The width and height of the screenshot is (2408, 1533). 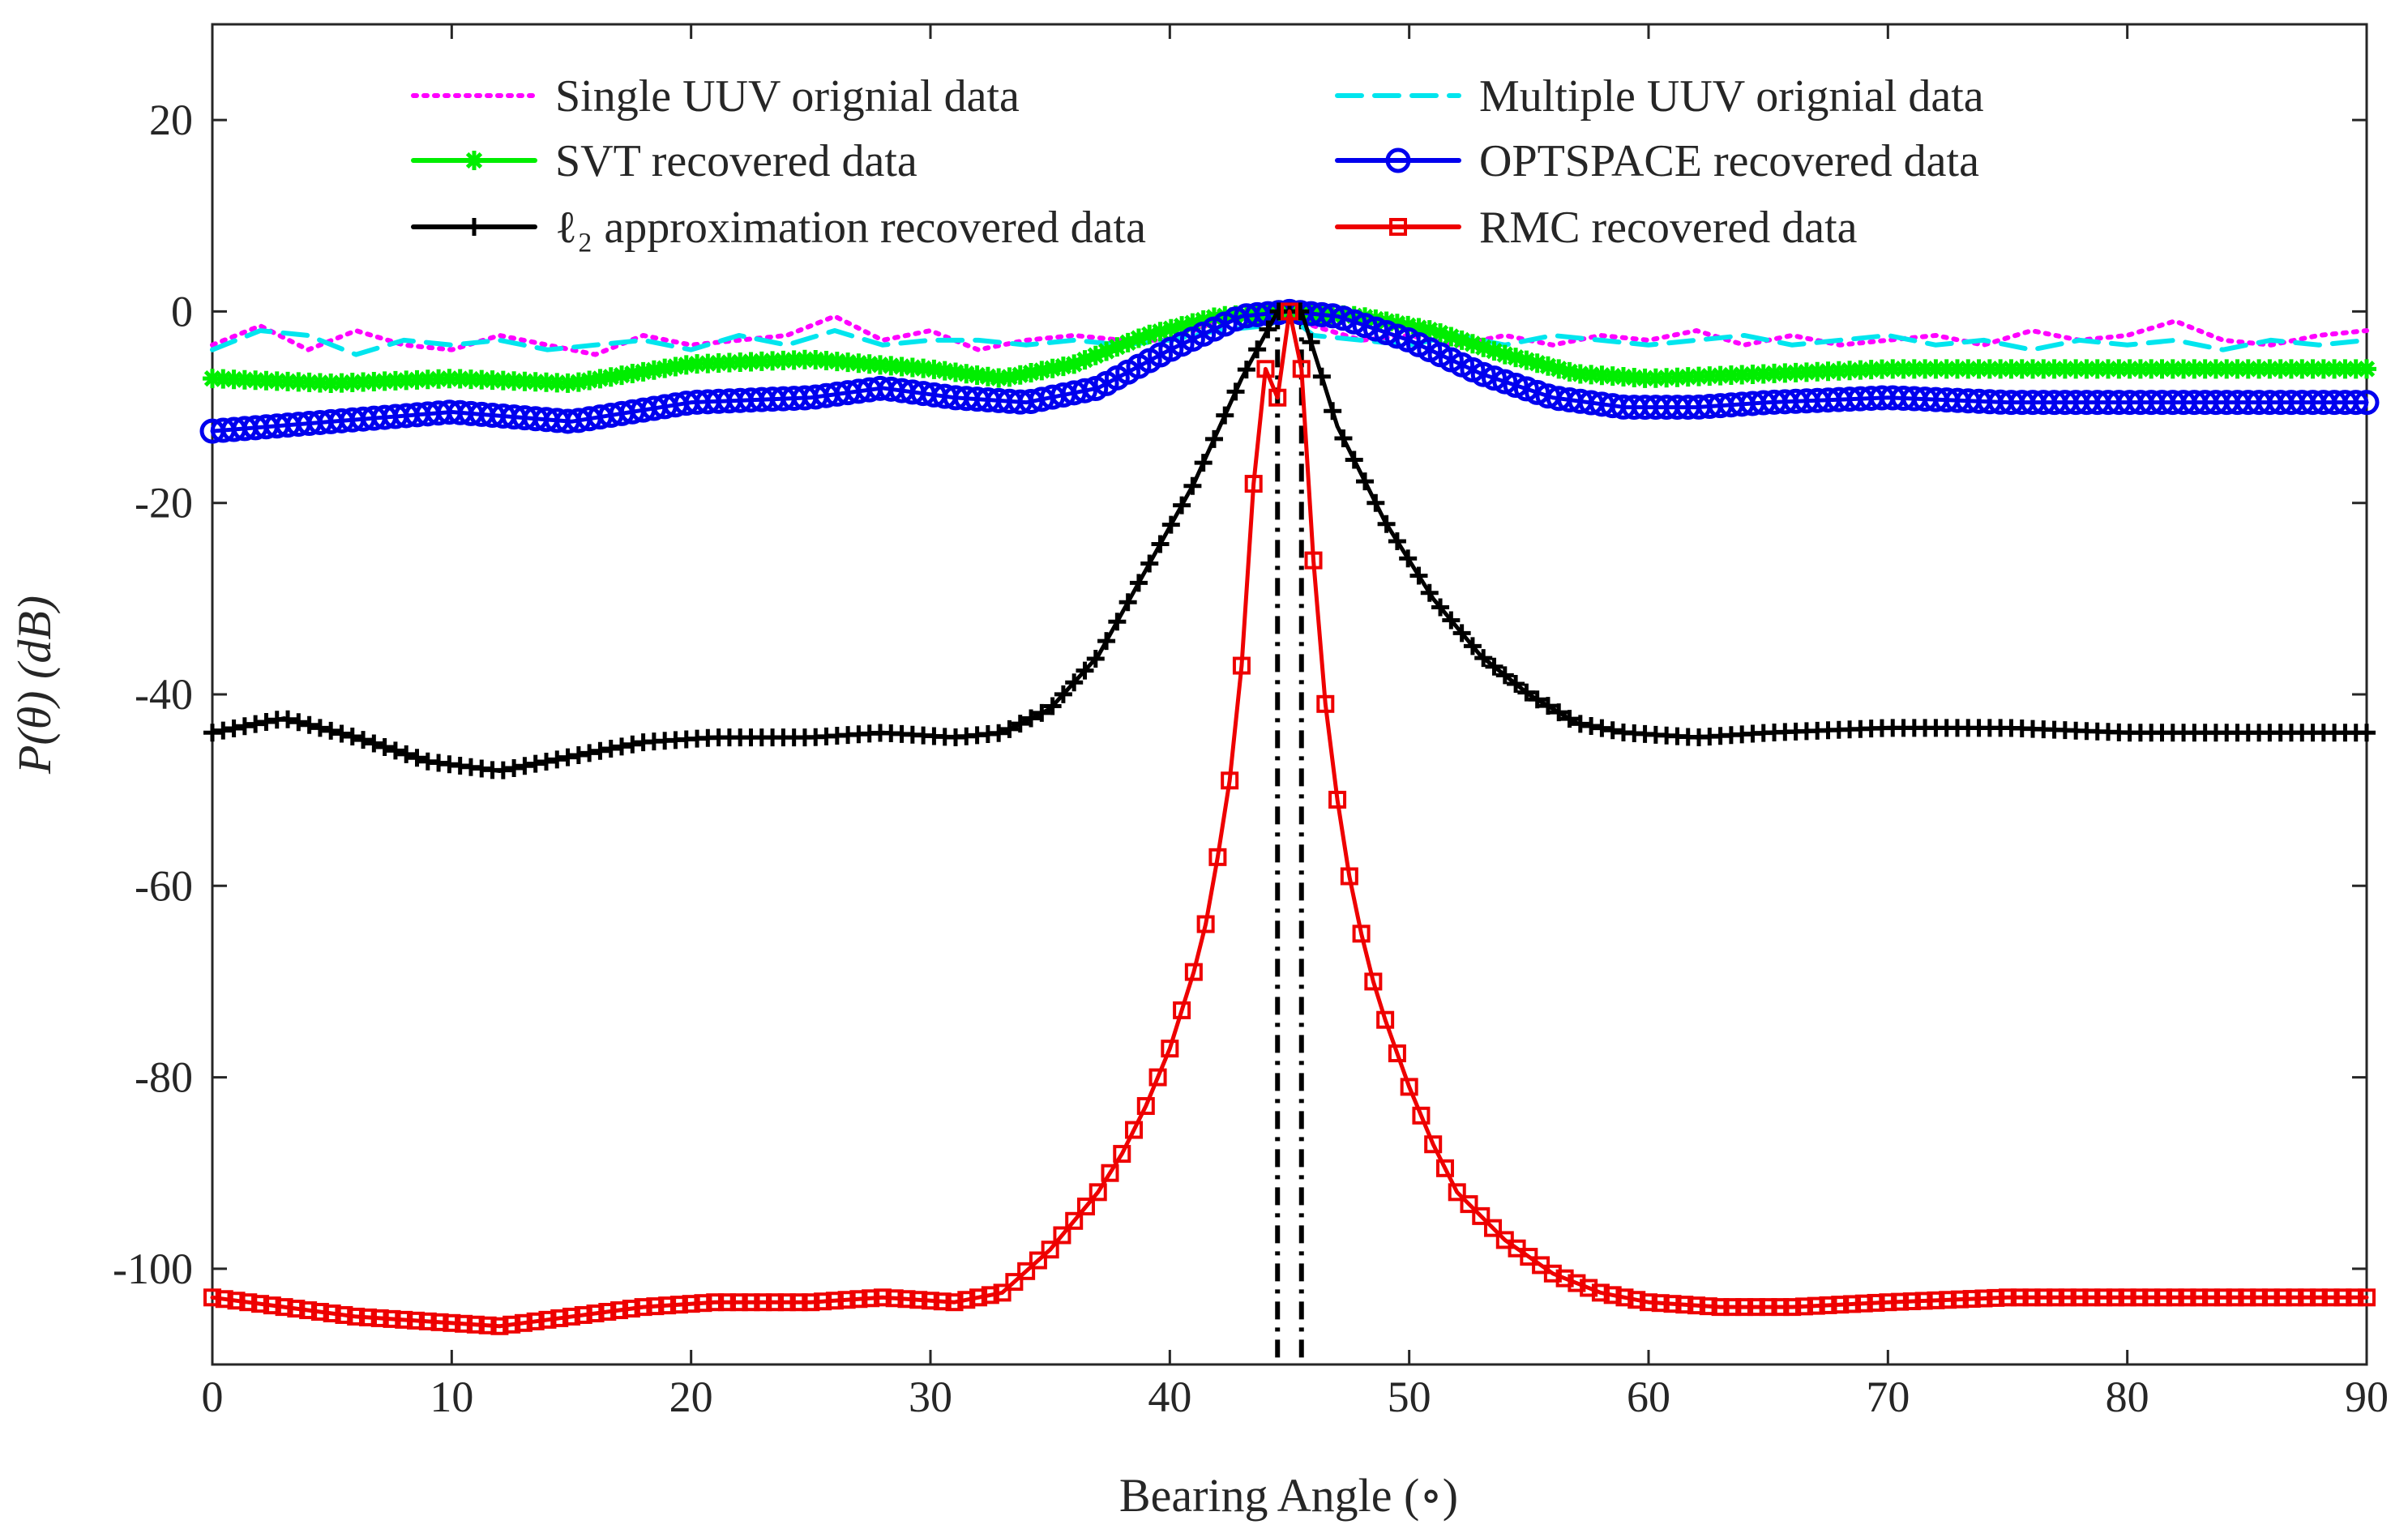 What do you see at coordinates (171, 120) in the screenshot?
I see `y-tick-label: 20` at bounding box center [171, 120].